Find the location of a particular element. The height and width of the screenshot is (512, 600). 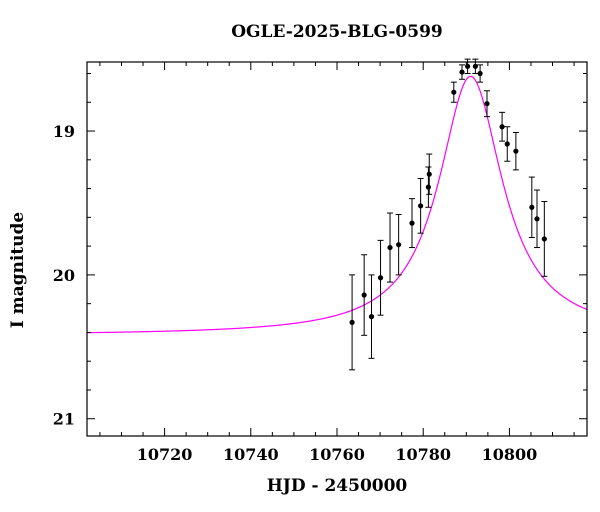

y-tick-label: 21 is located at coordinates (64, 419).